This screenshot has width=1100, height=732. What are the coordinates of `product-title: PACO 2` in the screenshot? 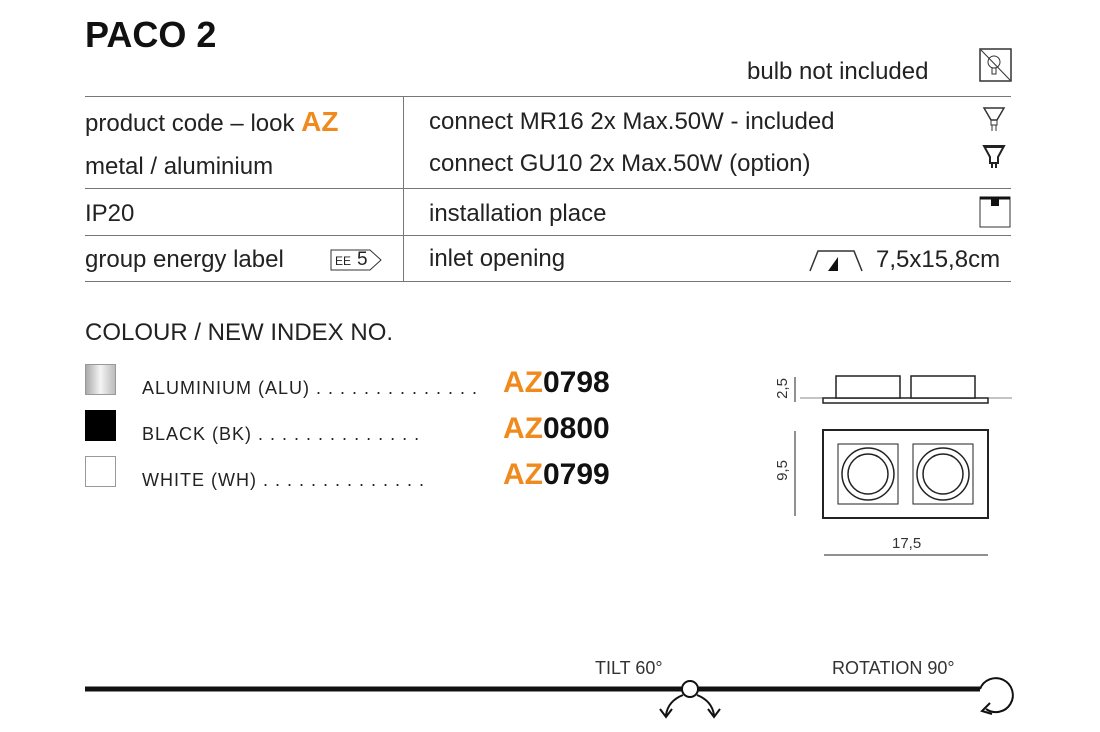 It's located at (151, 34).